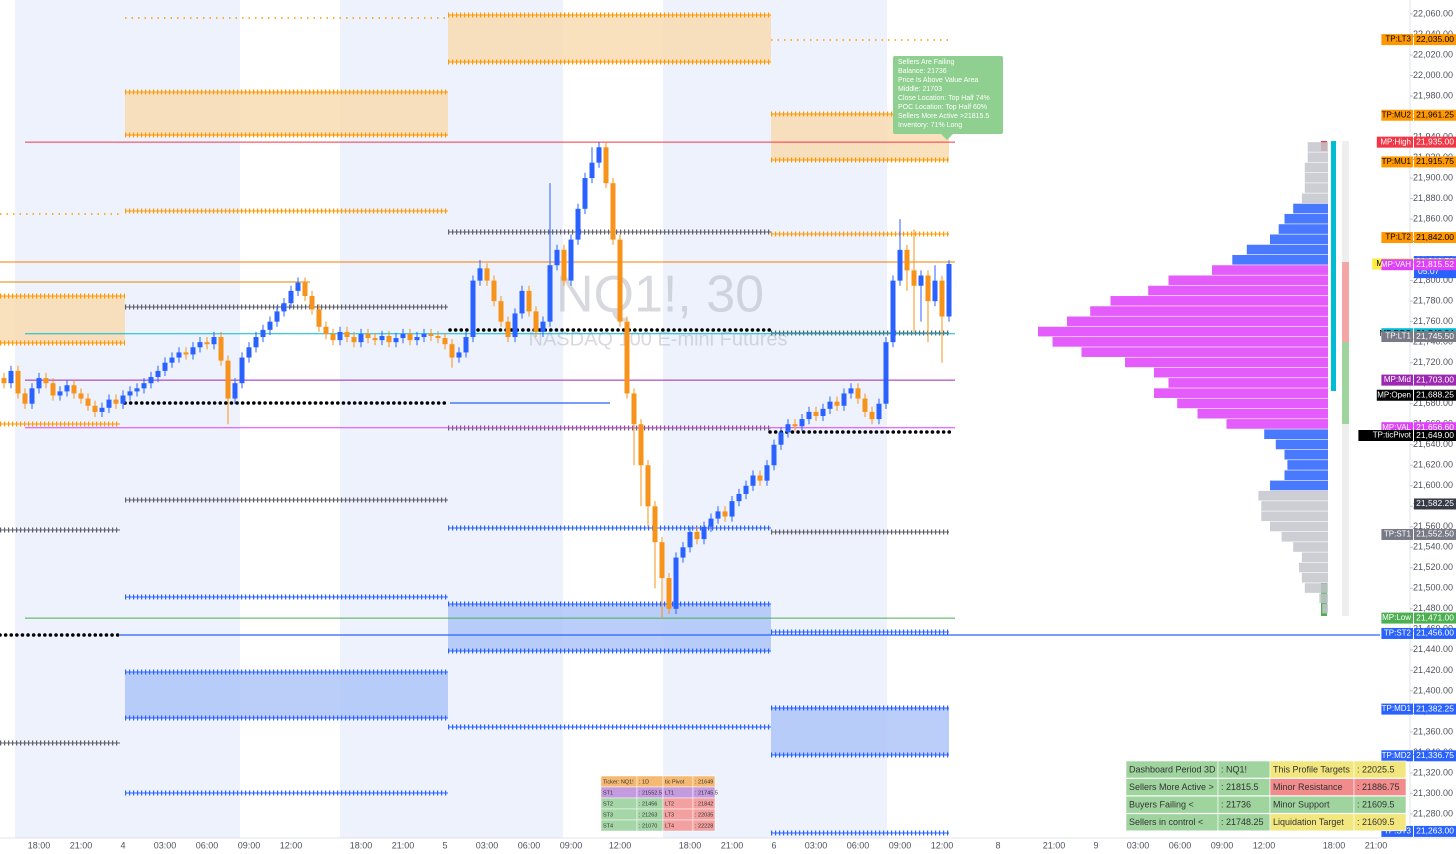 The height and width of the screenshot is (854, 1456). What do you see at coordinates (1376, 822) in the screenshot?
I see `dashboard-text: : 21609.5` at bounding box center [1376, 822].